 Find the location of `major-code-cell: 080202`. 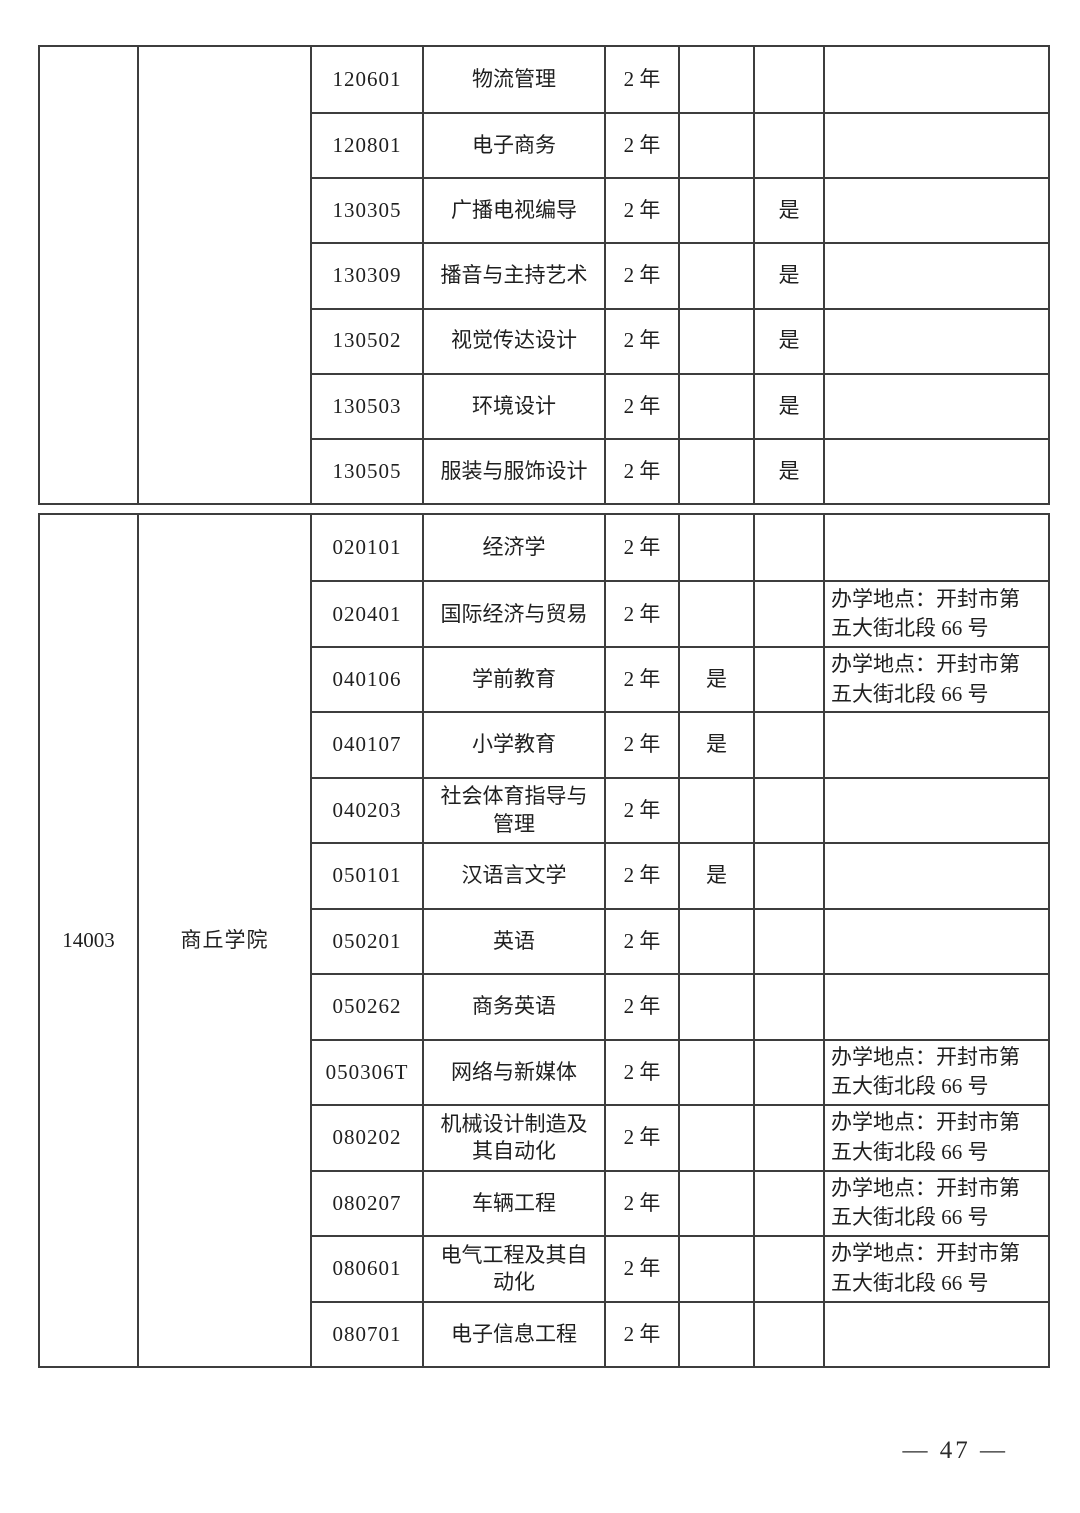

major-code-cell: 080202 is located at coordinates (366, 1137).